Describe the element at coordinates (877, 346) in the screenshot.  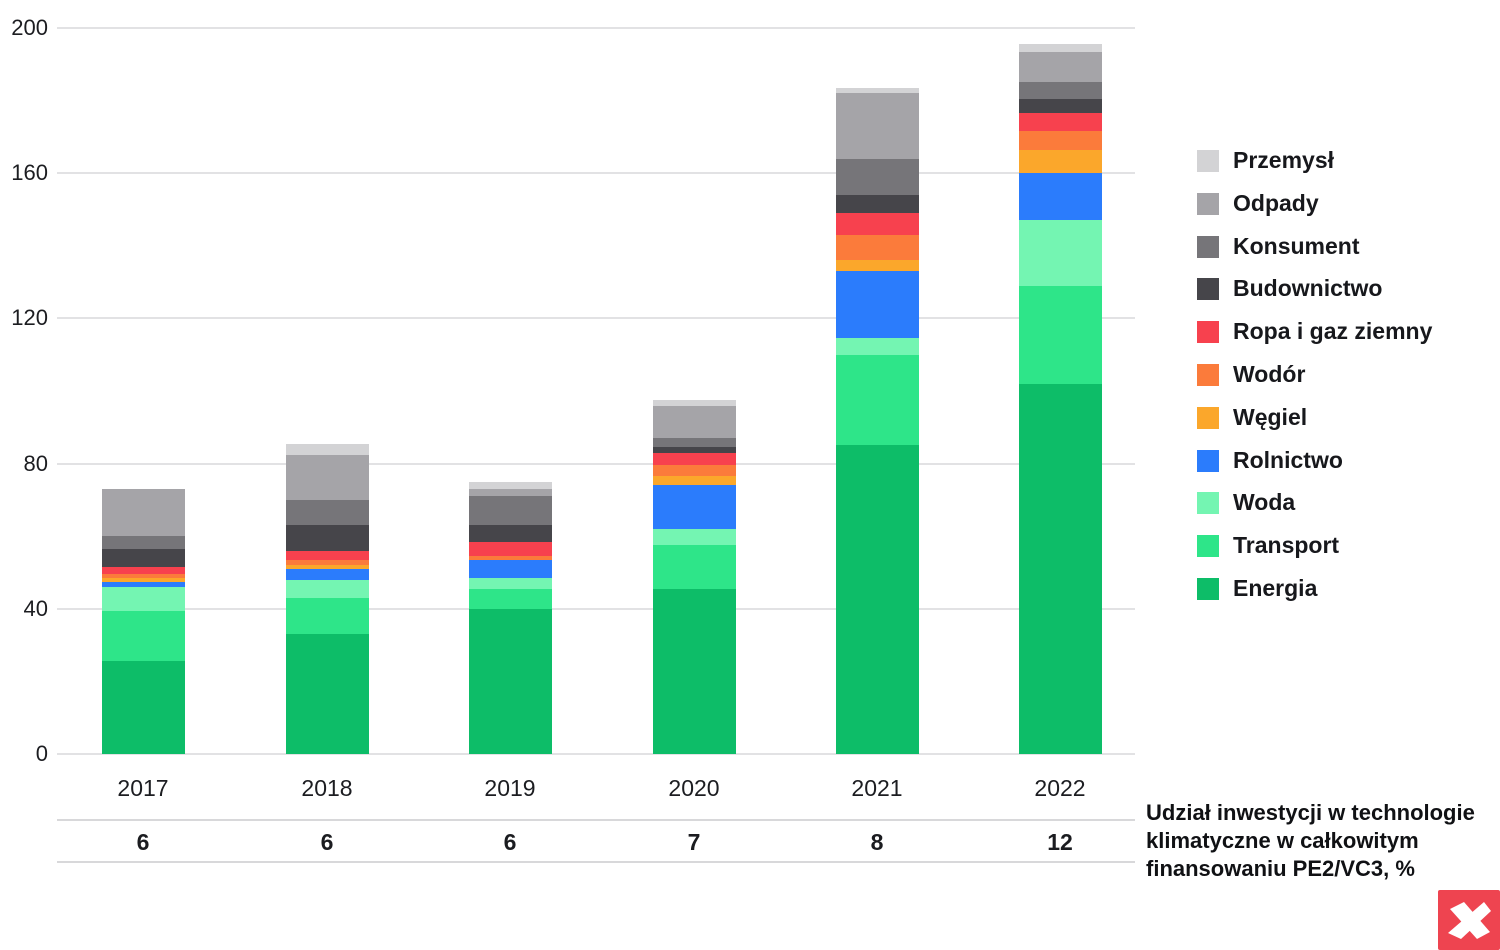
I see `bar-segment-2021-woda` at that location.